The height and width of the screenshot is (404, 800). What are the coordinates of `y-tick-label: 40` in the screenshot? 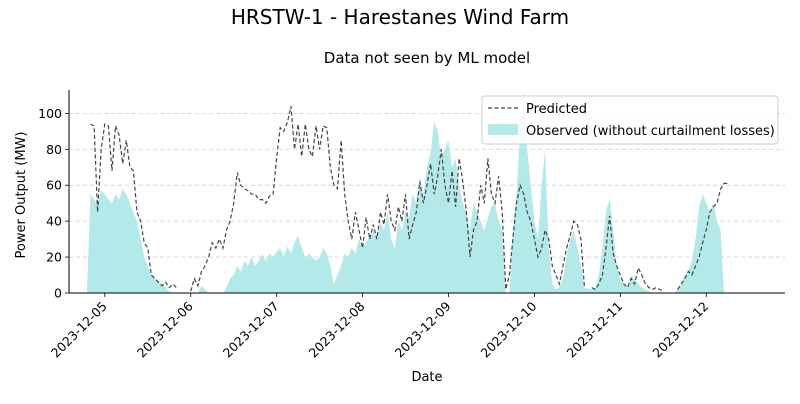 It's located at (54, 221).